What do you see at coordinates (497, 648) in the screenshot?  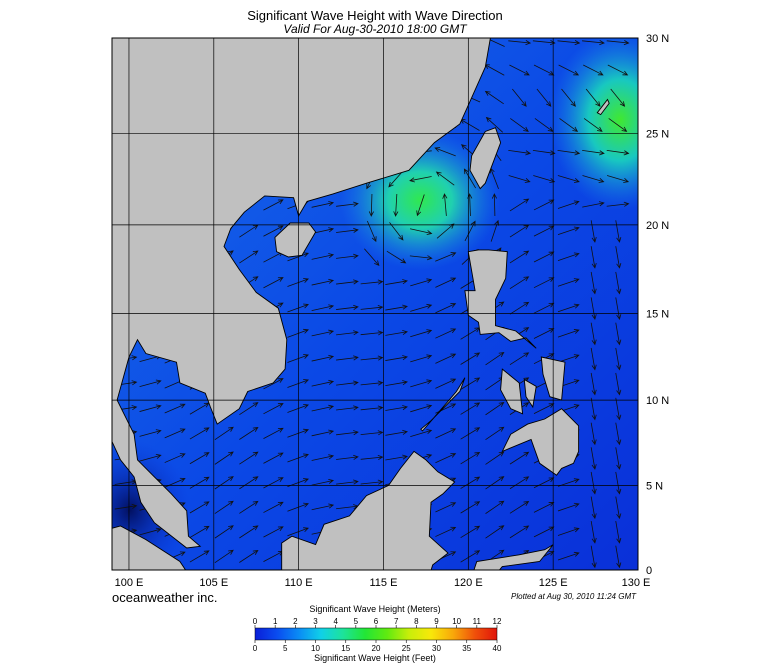 I see `feet-tick-label: 40` at bounding box center [497, 648].